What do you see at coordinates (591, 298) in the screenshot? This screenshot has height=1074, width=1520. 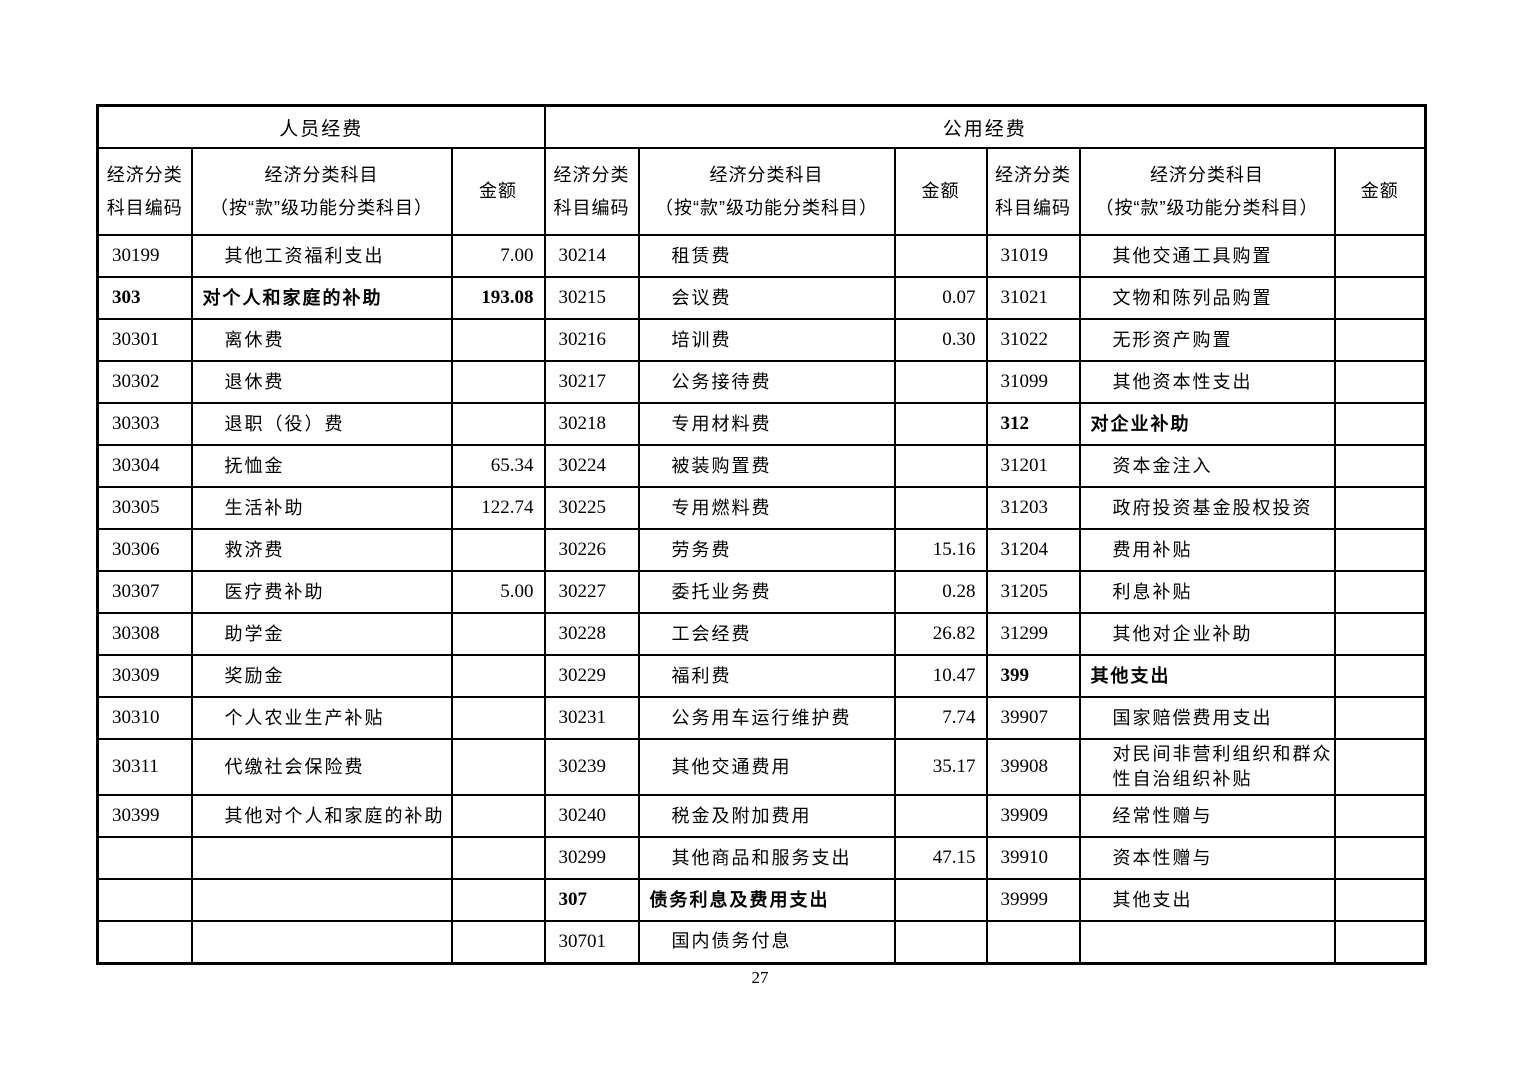 I see `code-cell: 30215` at bounding box center [591, 298].